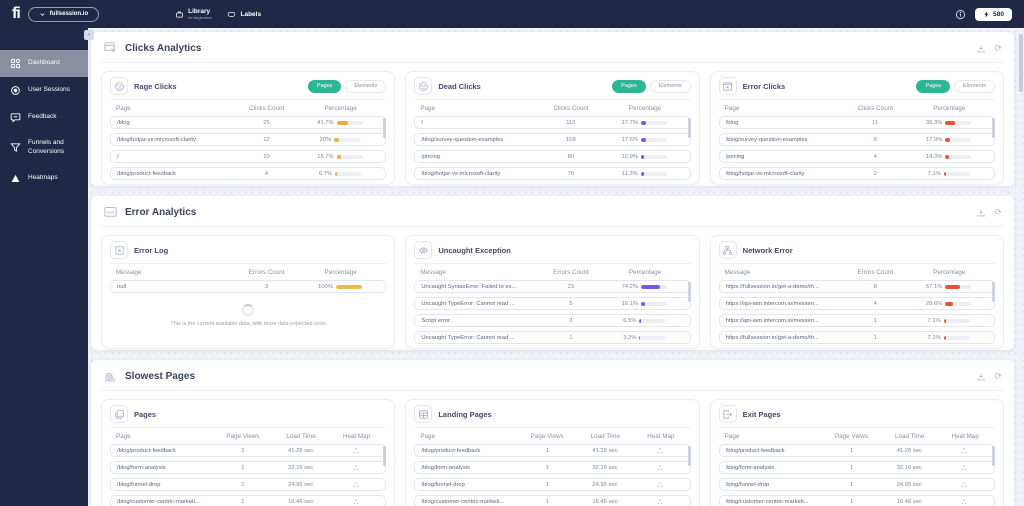 The image size is (1024, 506). What do you see at coordinates (44, 148) in the screenshot?
I see `sidebar-item-funnels-and-conversions: Funnels and Conversions` at bounding box center [44, 148].